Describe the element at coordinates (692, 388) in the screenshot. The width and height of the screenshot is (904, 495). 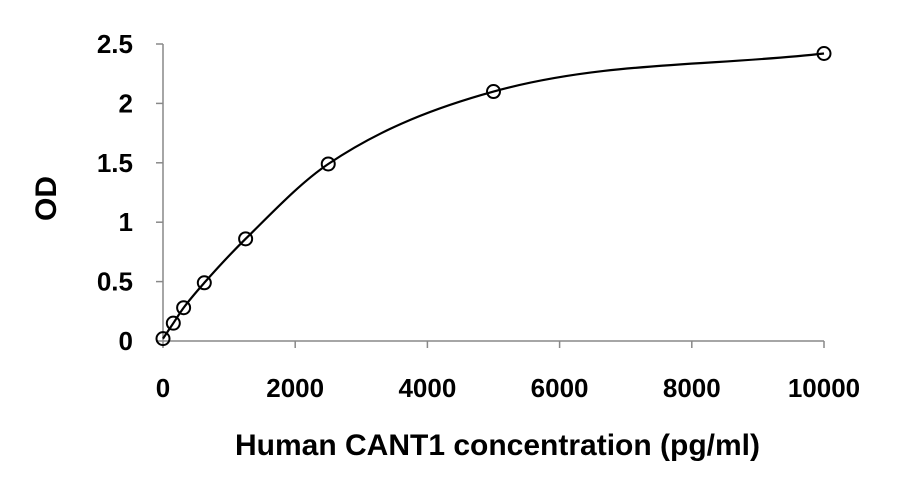
I see `x-tick-label: 8000` at that location.